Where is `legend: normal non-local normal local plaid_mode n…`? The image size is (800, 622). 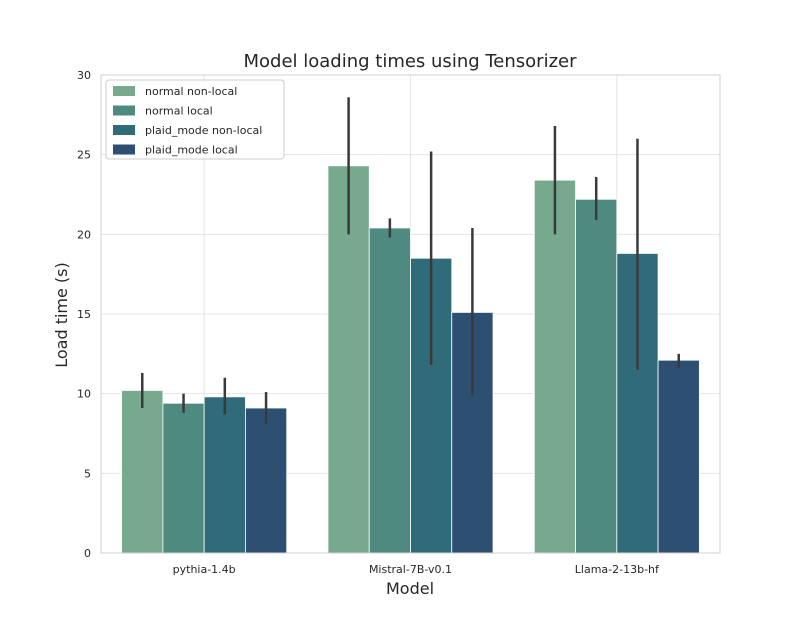 legend: normal non-local normal local plaid_mode n… is located at coordinates (195, 119).